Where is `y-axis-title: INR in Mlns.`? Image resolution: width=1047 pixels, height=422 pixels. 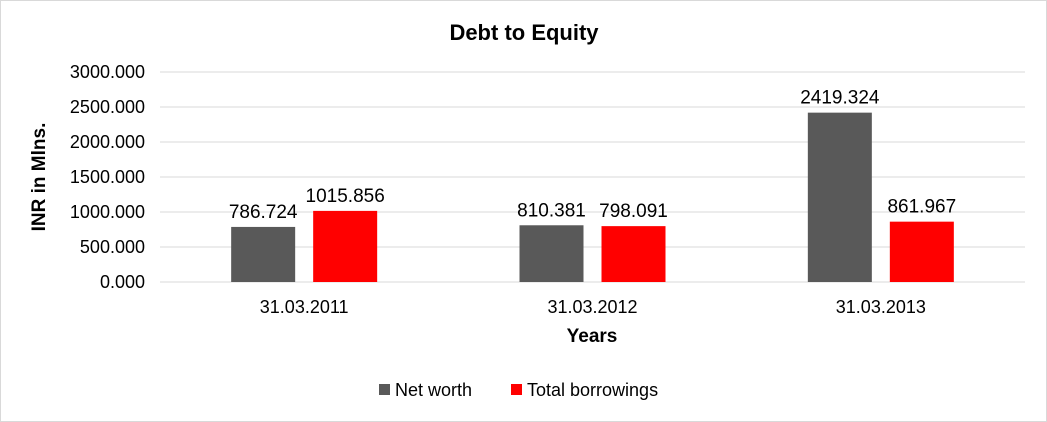
y-axis-title: INR in Mlns. is located at coordinates (39, 177).